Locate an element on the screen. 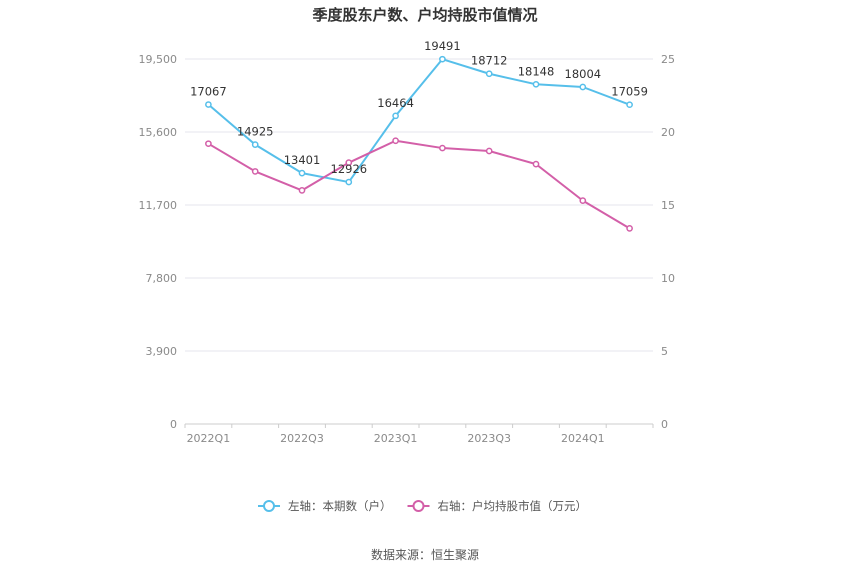 The width and height of the screenshot is (850, 575). right-tick-label: 25 is located at coordinates (668, 59).